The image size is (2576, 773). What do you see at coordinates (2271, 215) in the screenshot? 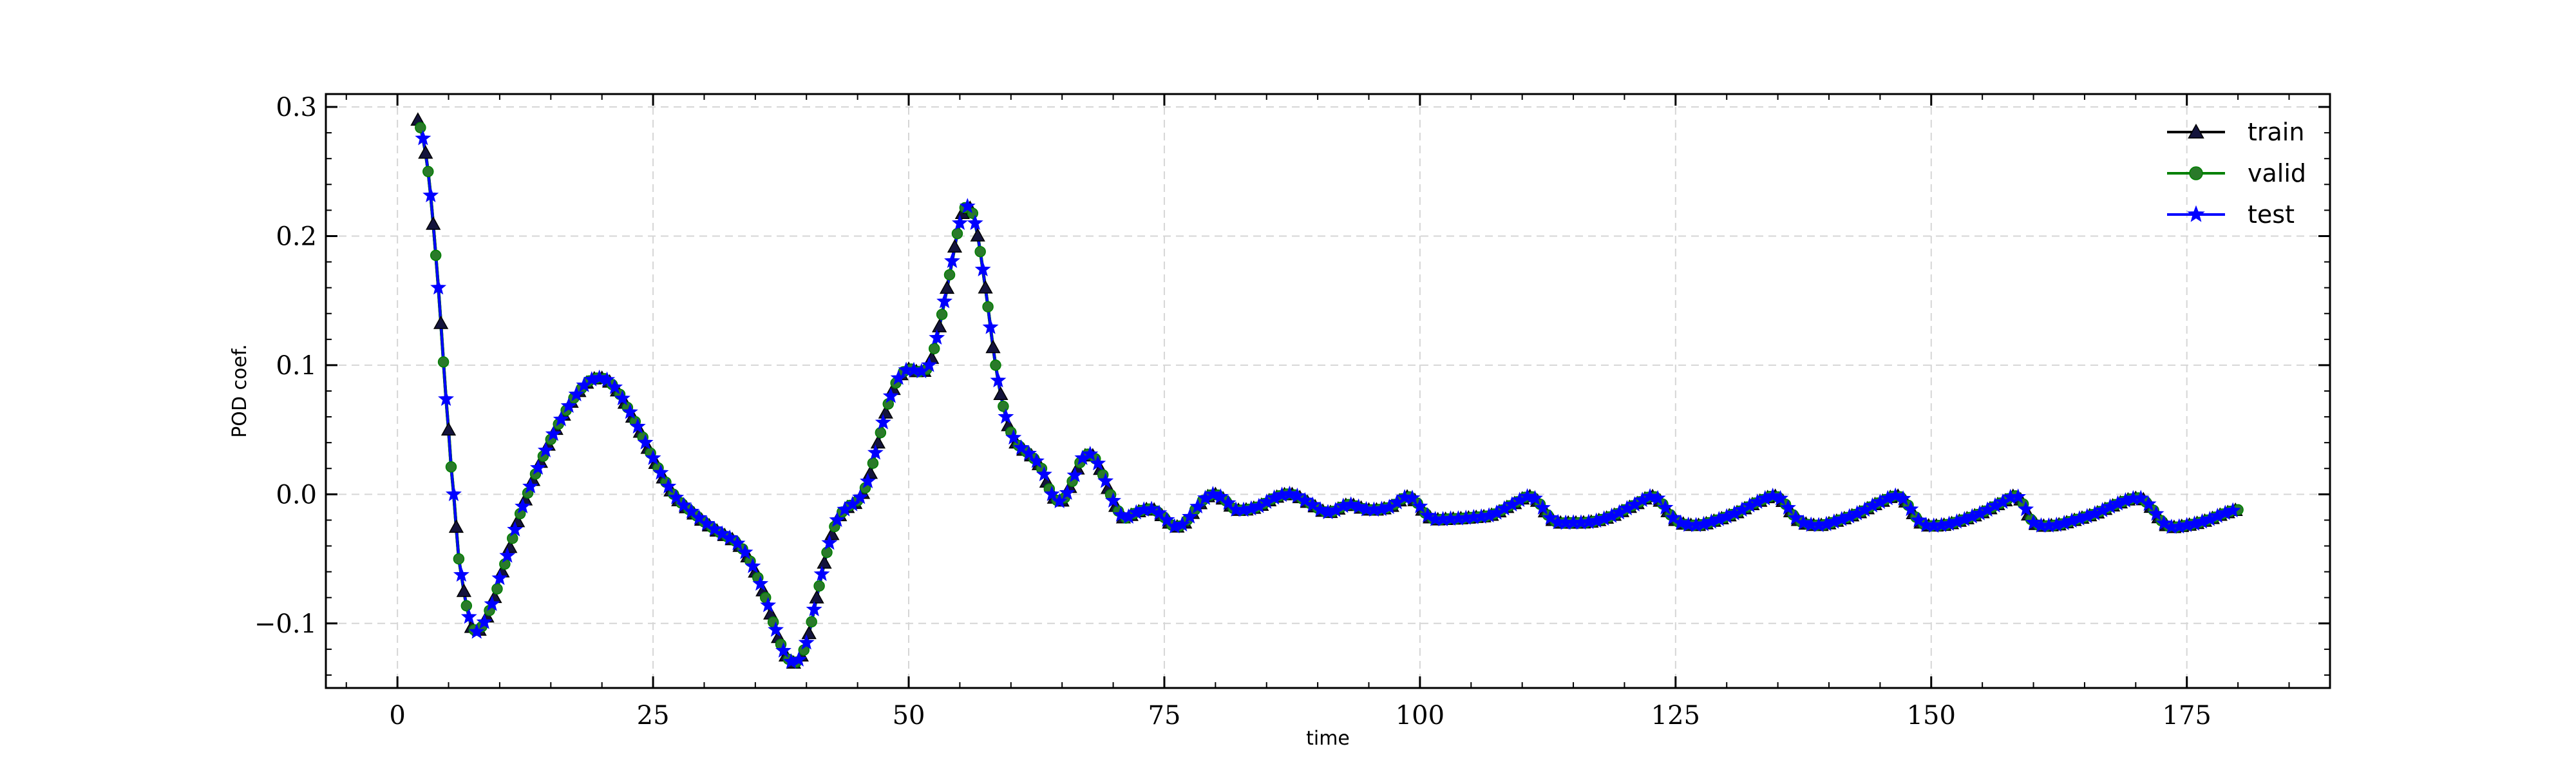
I see `legend-label: test` at bounding box center [2271, 215].